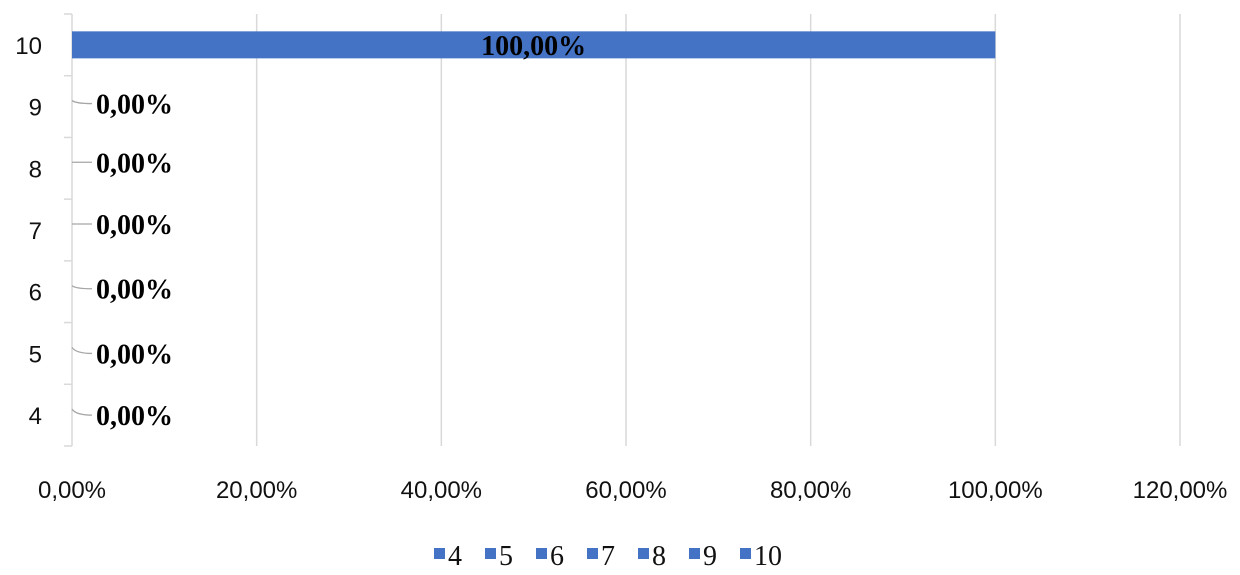 This screenshot has height=575, width=1240. Describe the element at coordinates (35, 416) in the screenshot. I see `y-tick-label: 4` at that location.